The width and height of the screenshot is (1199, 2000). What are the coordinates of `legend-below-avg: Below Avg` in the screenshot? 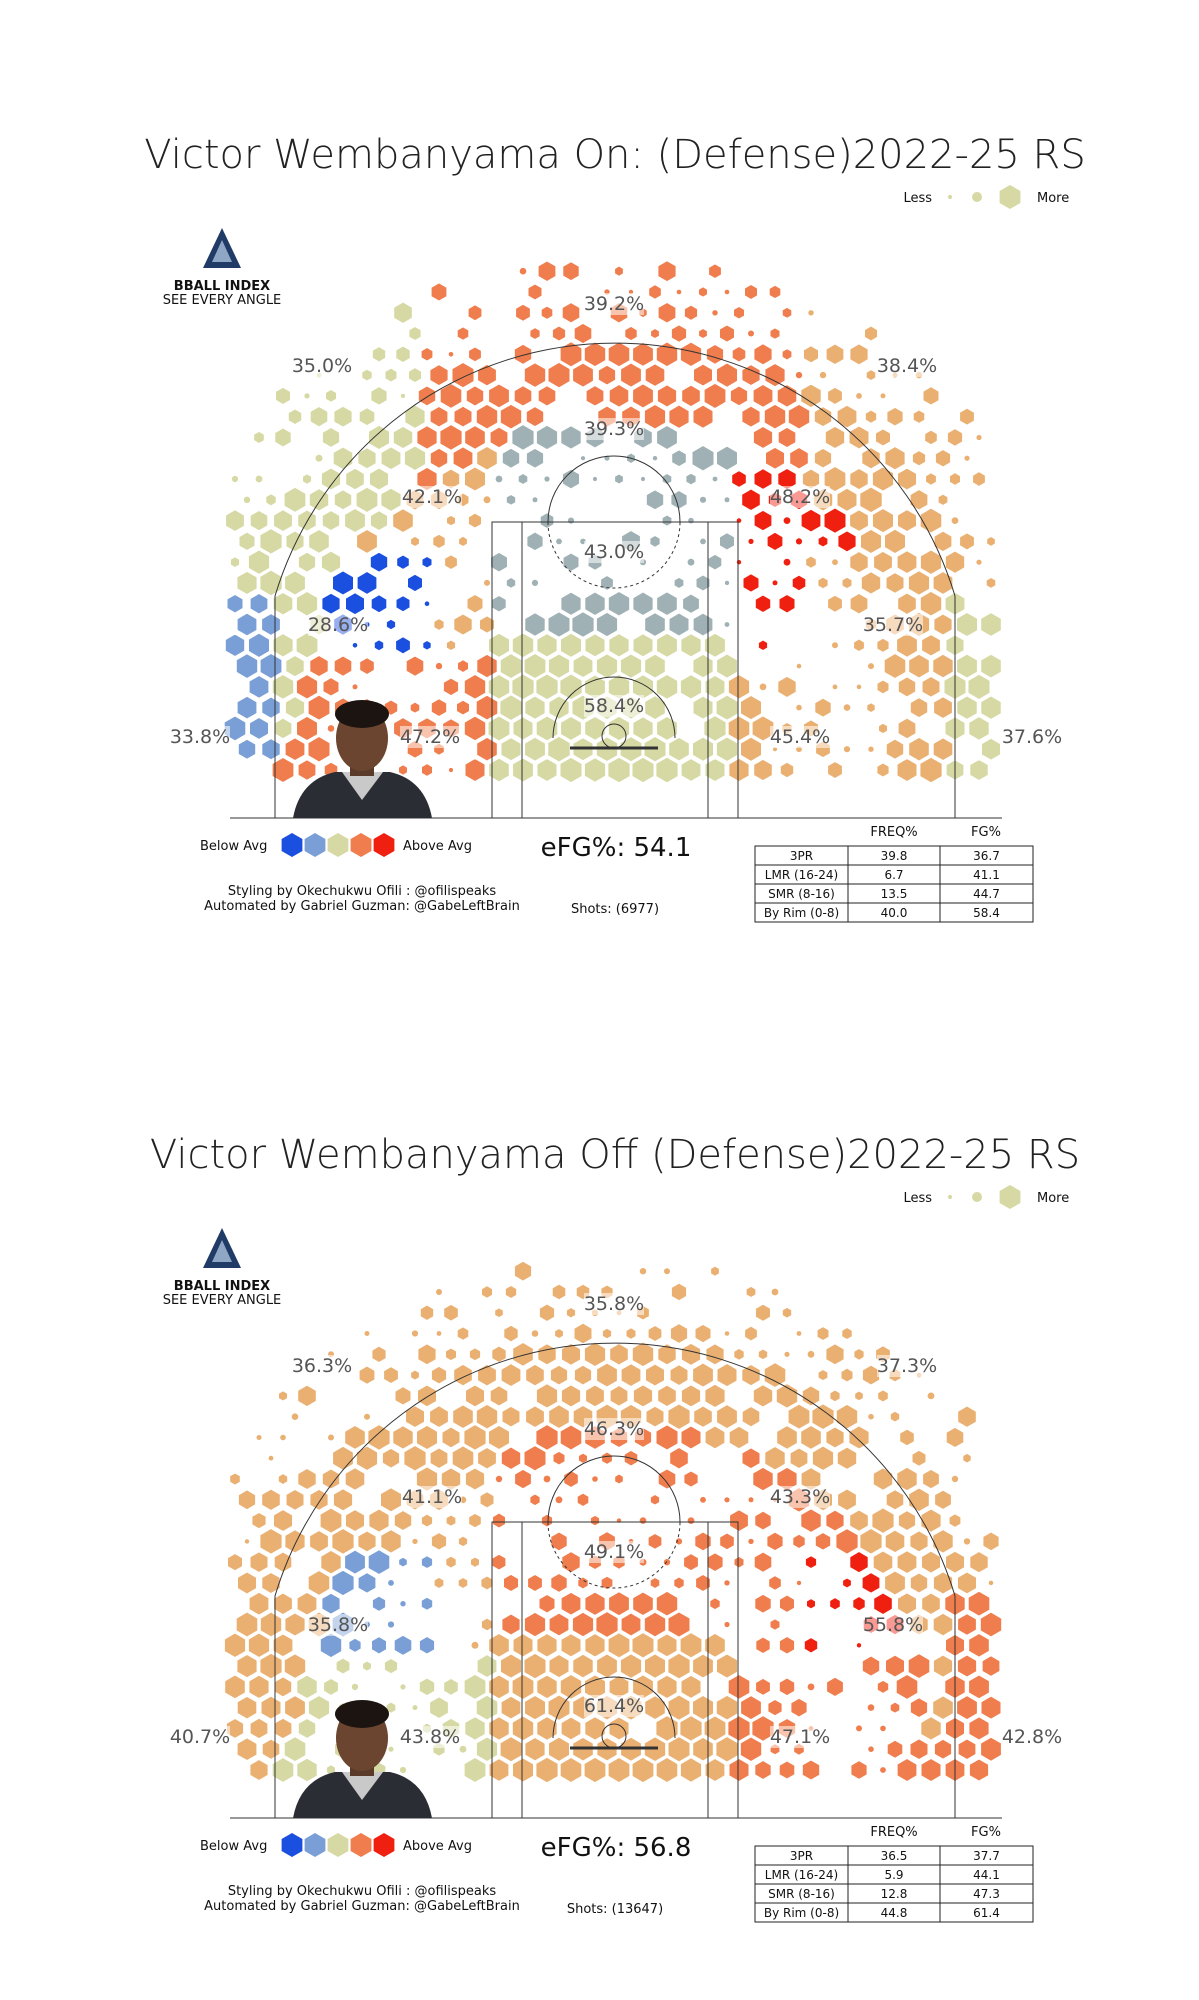 It's located at (233, 846).